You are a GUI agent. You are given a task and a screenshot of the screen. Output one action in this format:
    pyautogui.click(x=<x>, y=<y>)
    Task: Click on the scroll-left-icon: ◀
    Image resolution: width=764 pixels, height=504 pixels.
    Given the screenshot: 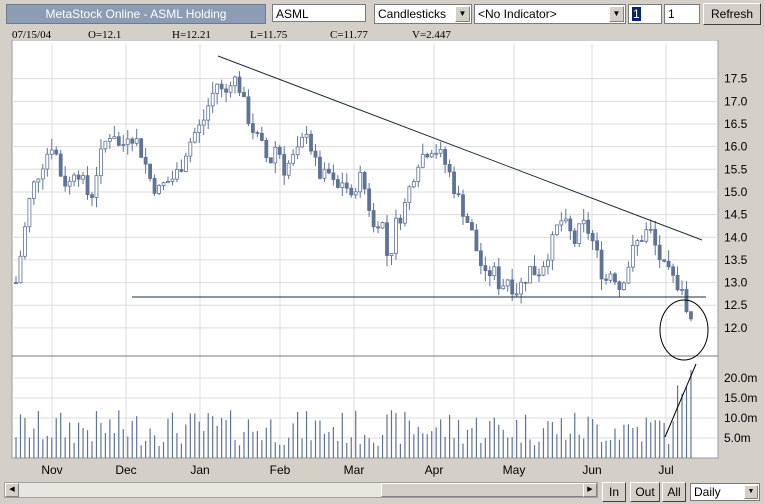 What is the action you would take?
    pyautogui.click(x=12, y=490)
    